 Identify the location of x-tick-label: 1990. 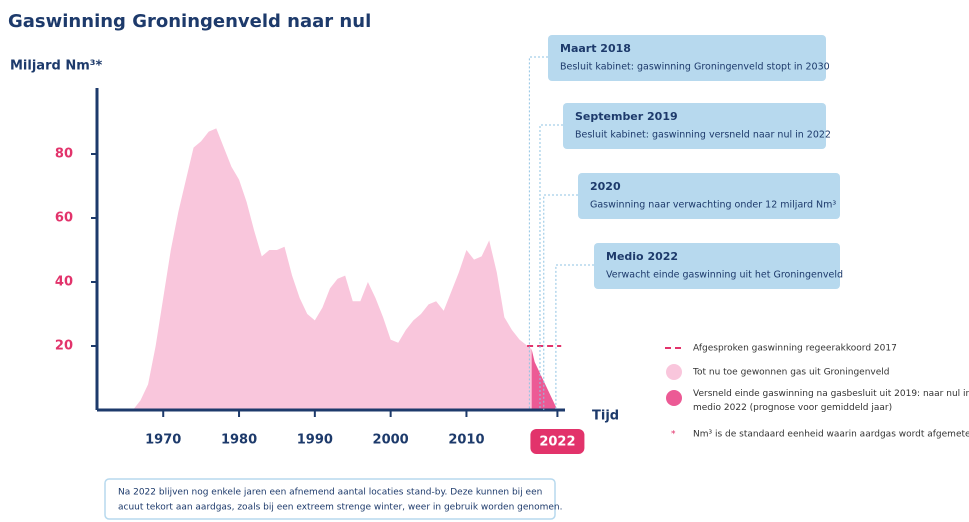
(315, 440).